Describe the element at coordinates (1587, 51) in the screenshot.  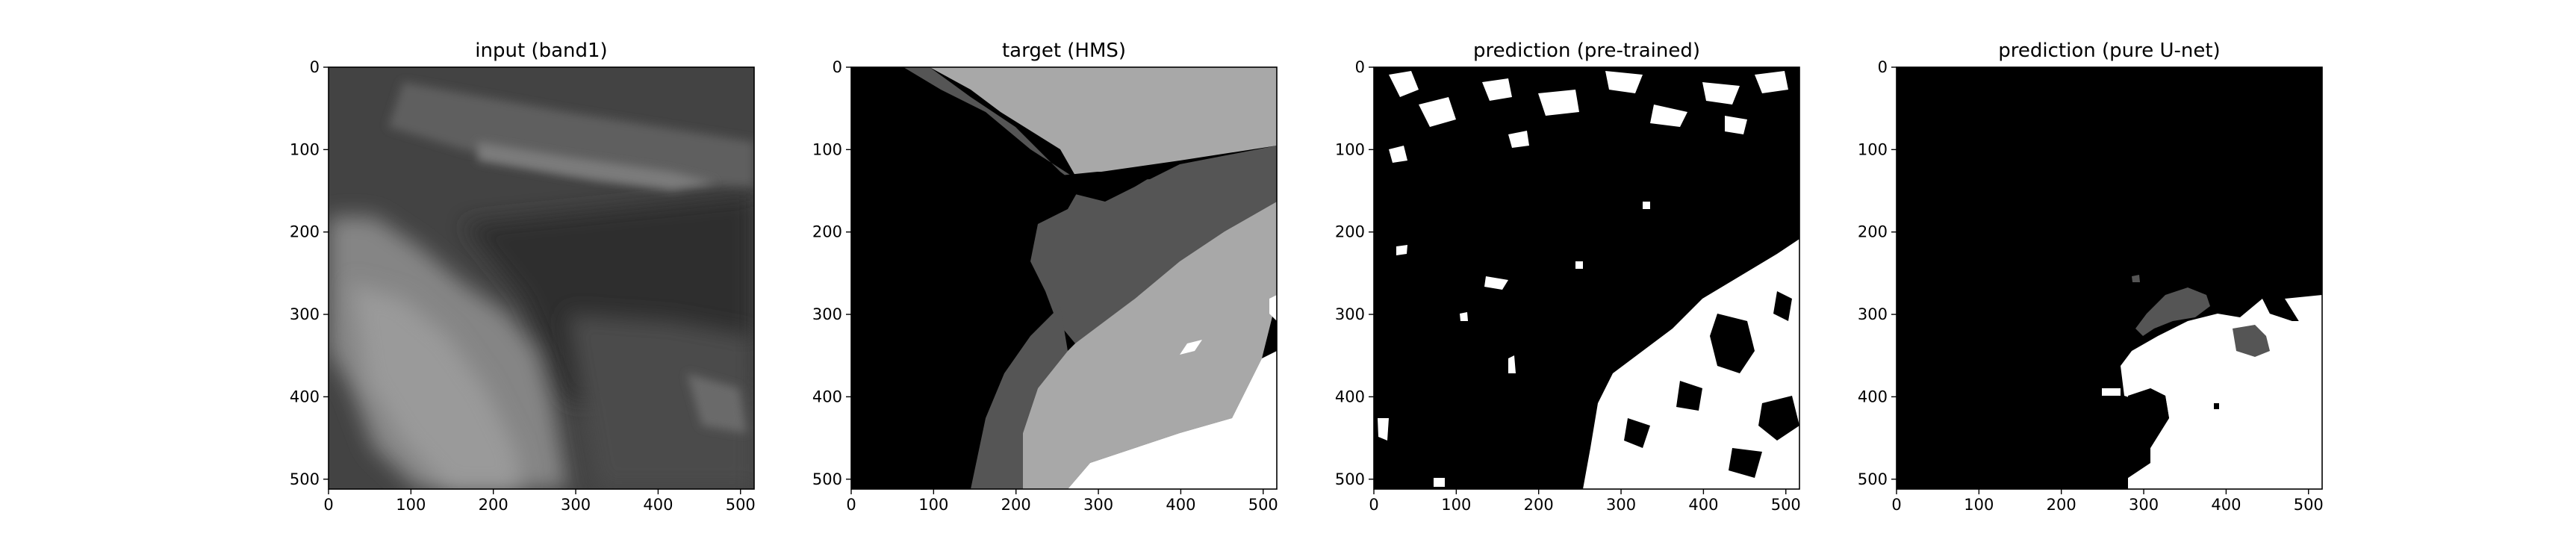
I see `panel-title: prediction (pre-trained)` at that location.